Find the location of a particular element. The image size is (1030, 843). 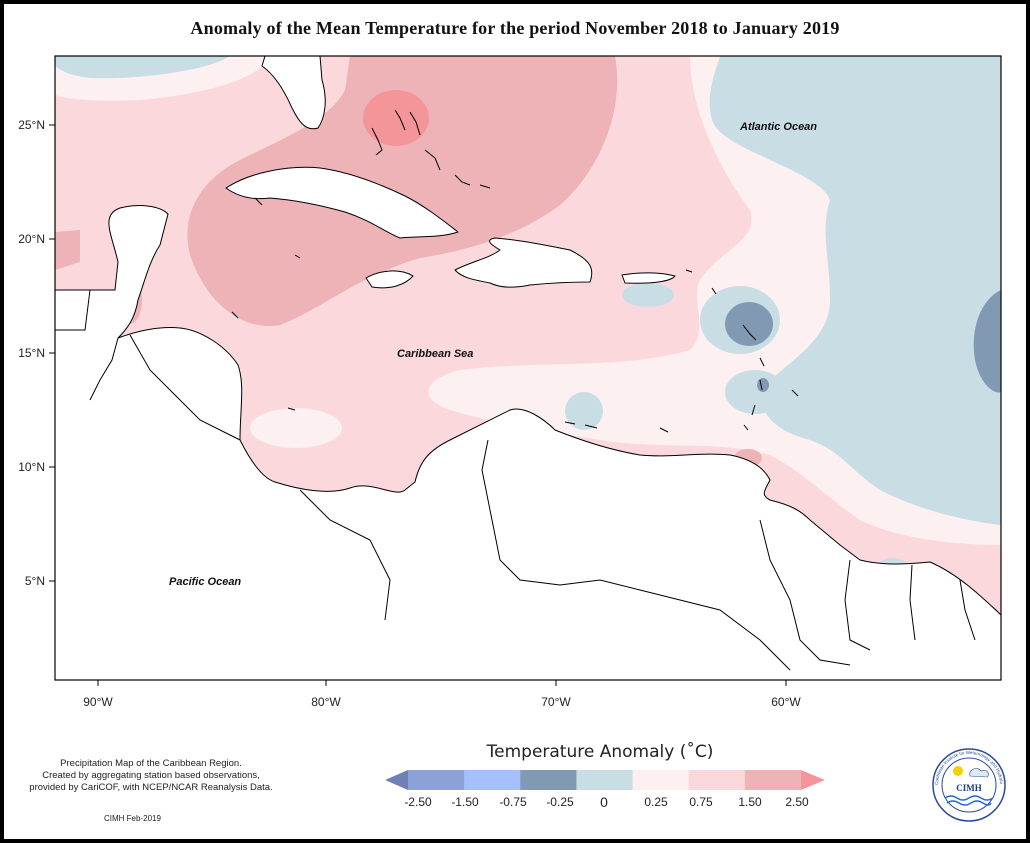

cool-zone-gulf is located at coordinates (142, 67).